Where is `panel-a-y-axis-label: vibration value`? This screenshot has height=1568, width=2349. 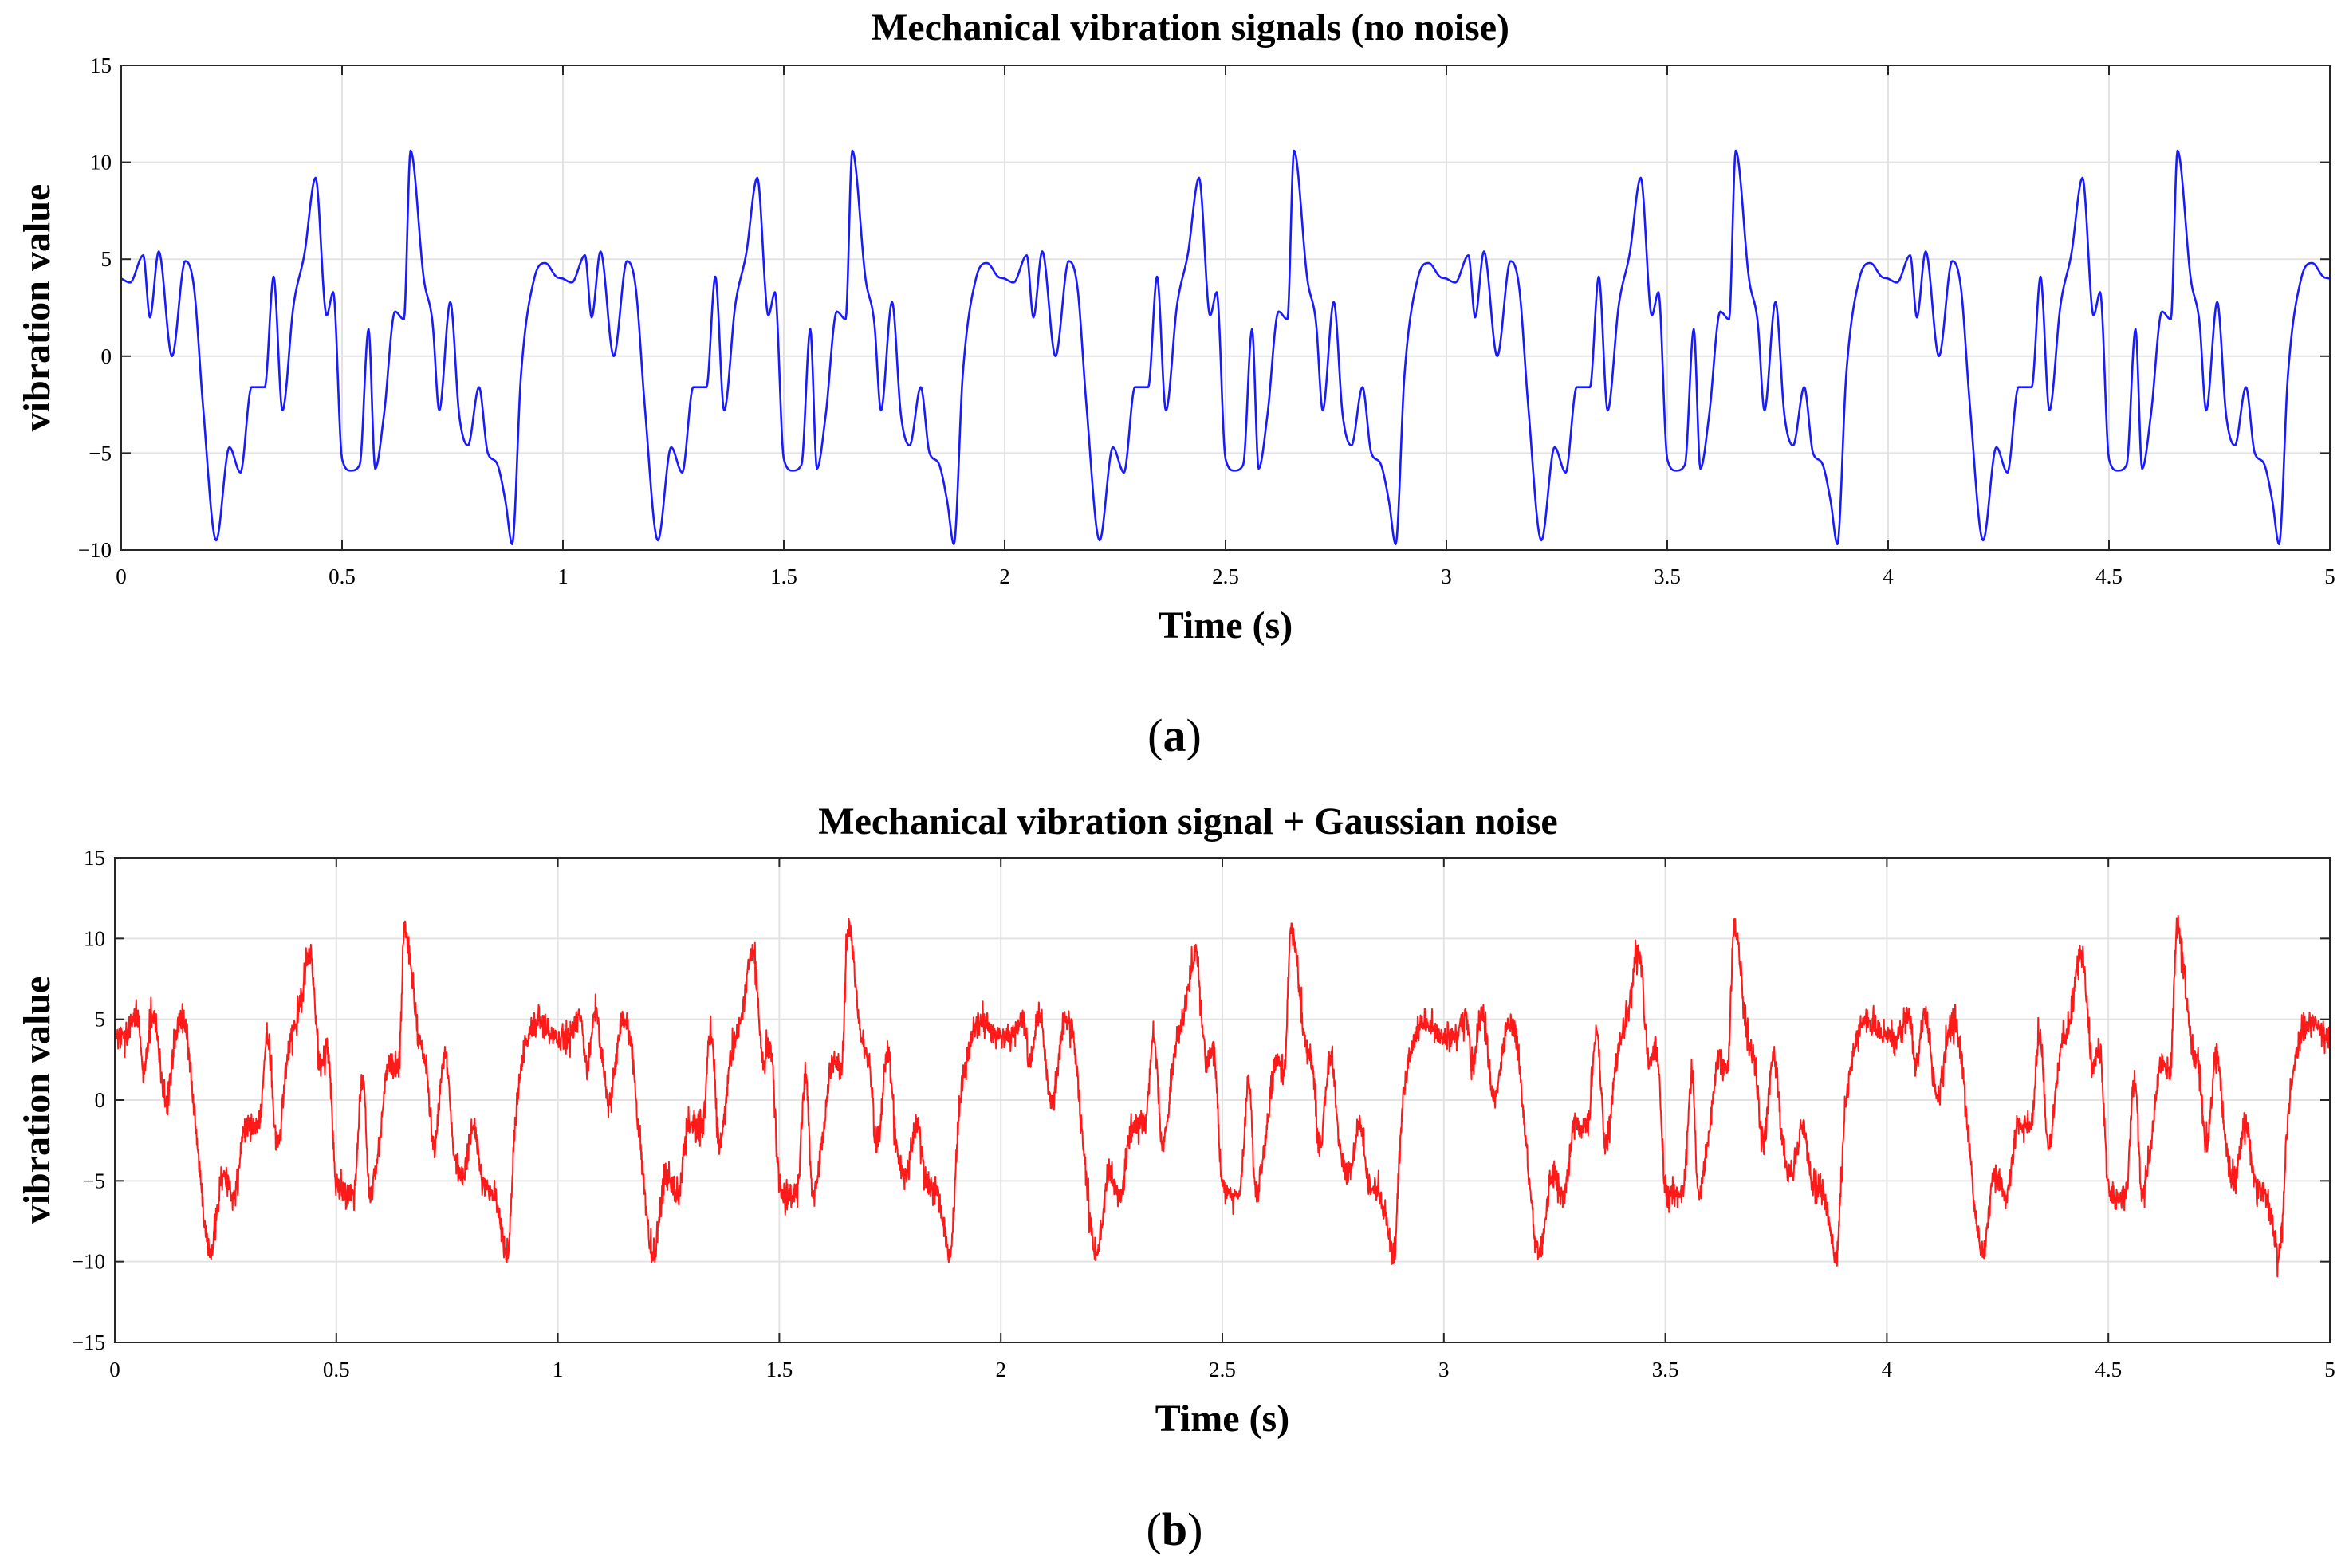 panel-a-y-axis-label: vibration value is located at coordinates (37, 308).